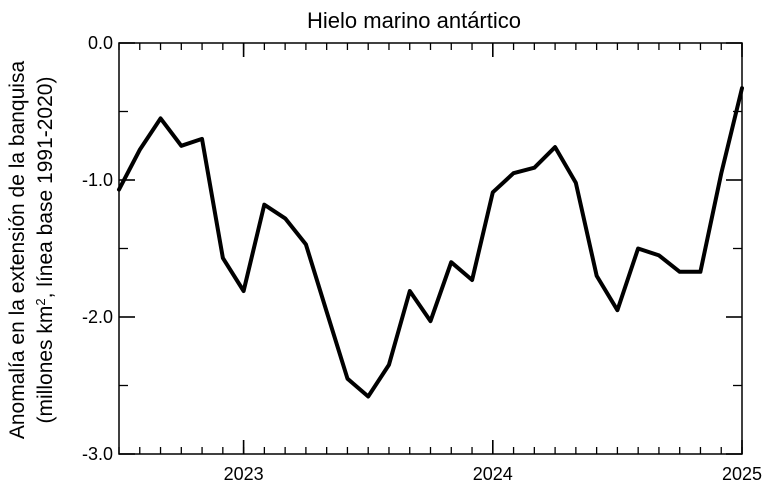  What do you see at coordinates (414, 20) in the screenshot?
I see `chart-title: Hielo marino antártico` at bounding box center [414, 20].